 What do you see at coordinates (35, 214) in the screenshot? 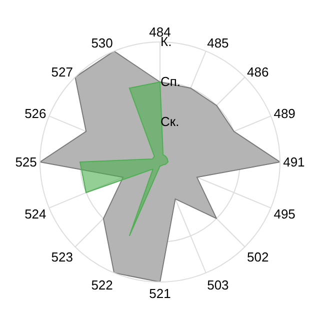
I see `spoke-label: 524` at bounding box center [35, 214].